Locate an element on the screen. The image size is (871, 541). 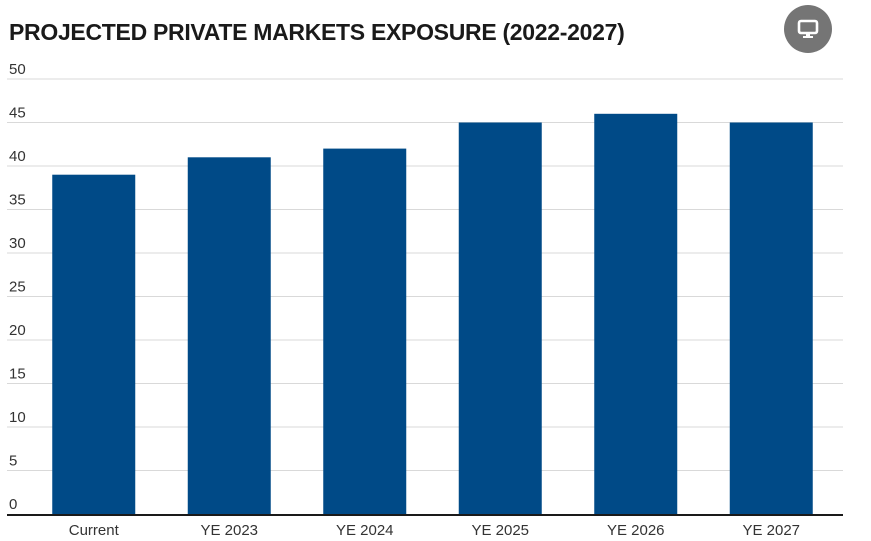
present-button is located at coordinates (808, 29).